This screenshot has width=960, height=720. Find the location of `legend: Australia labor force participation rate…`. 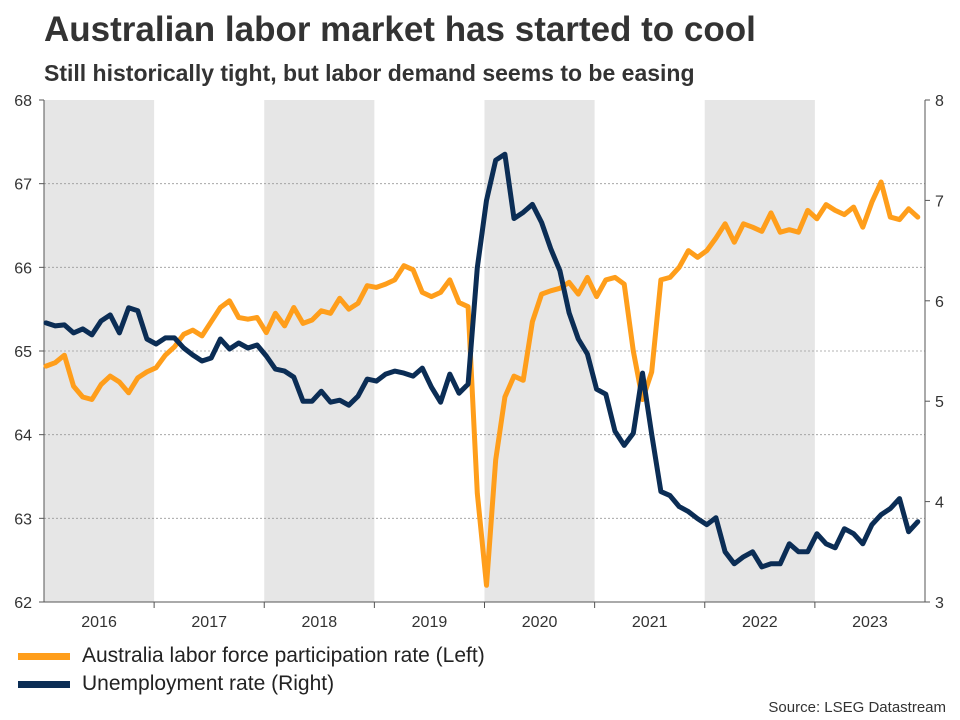

legend: Australia labor force participation rate… is located at coordinates (251, 670).